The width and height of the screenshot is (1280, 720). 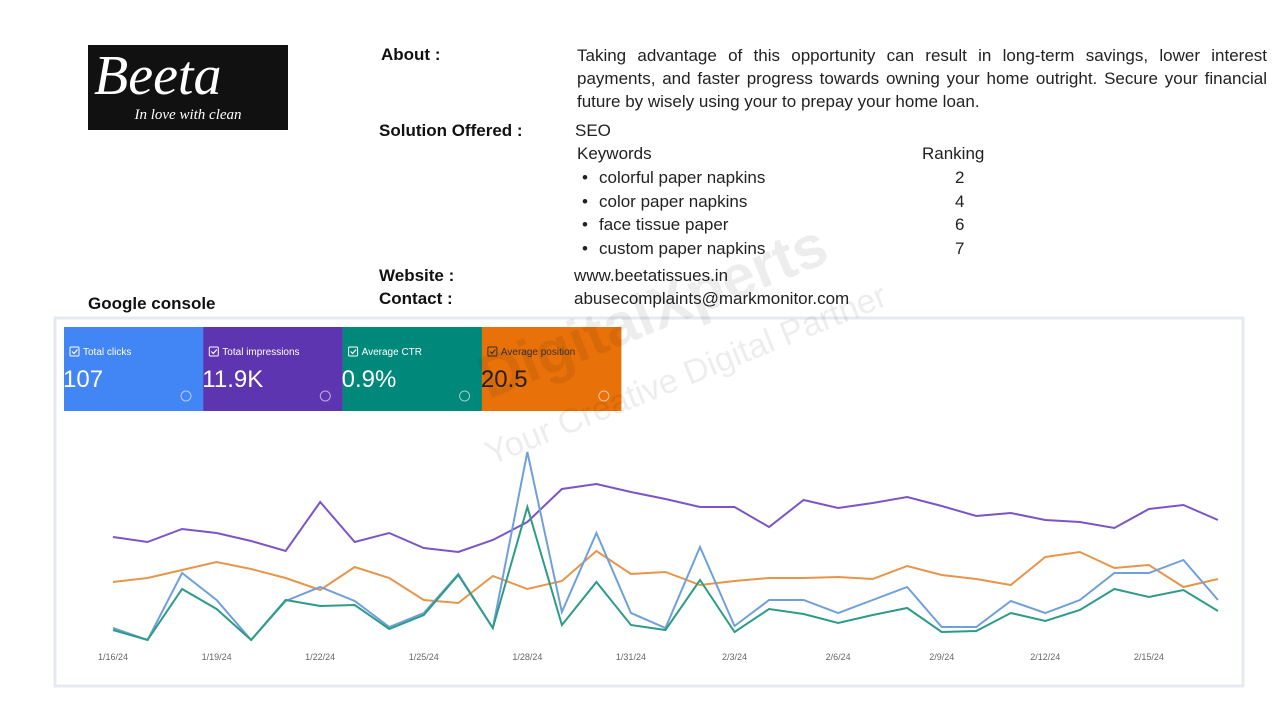 What do you see at coordinates (152, 303) in the screenshot?
I see `section-title: Google console` at bounding box center [152, 303].